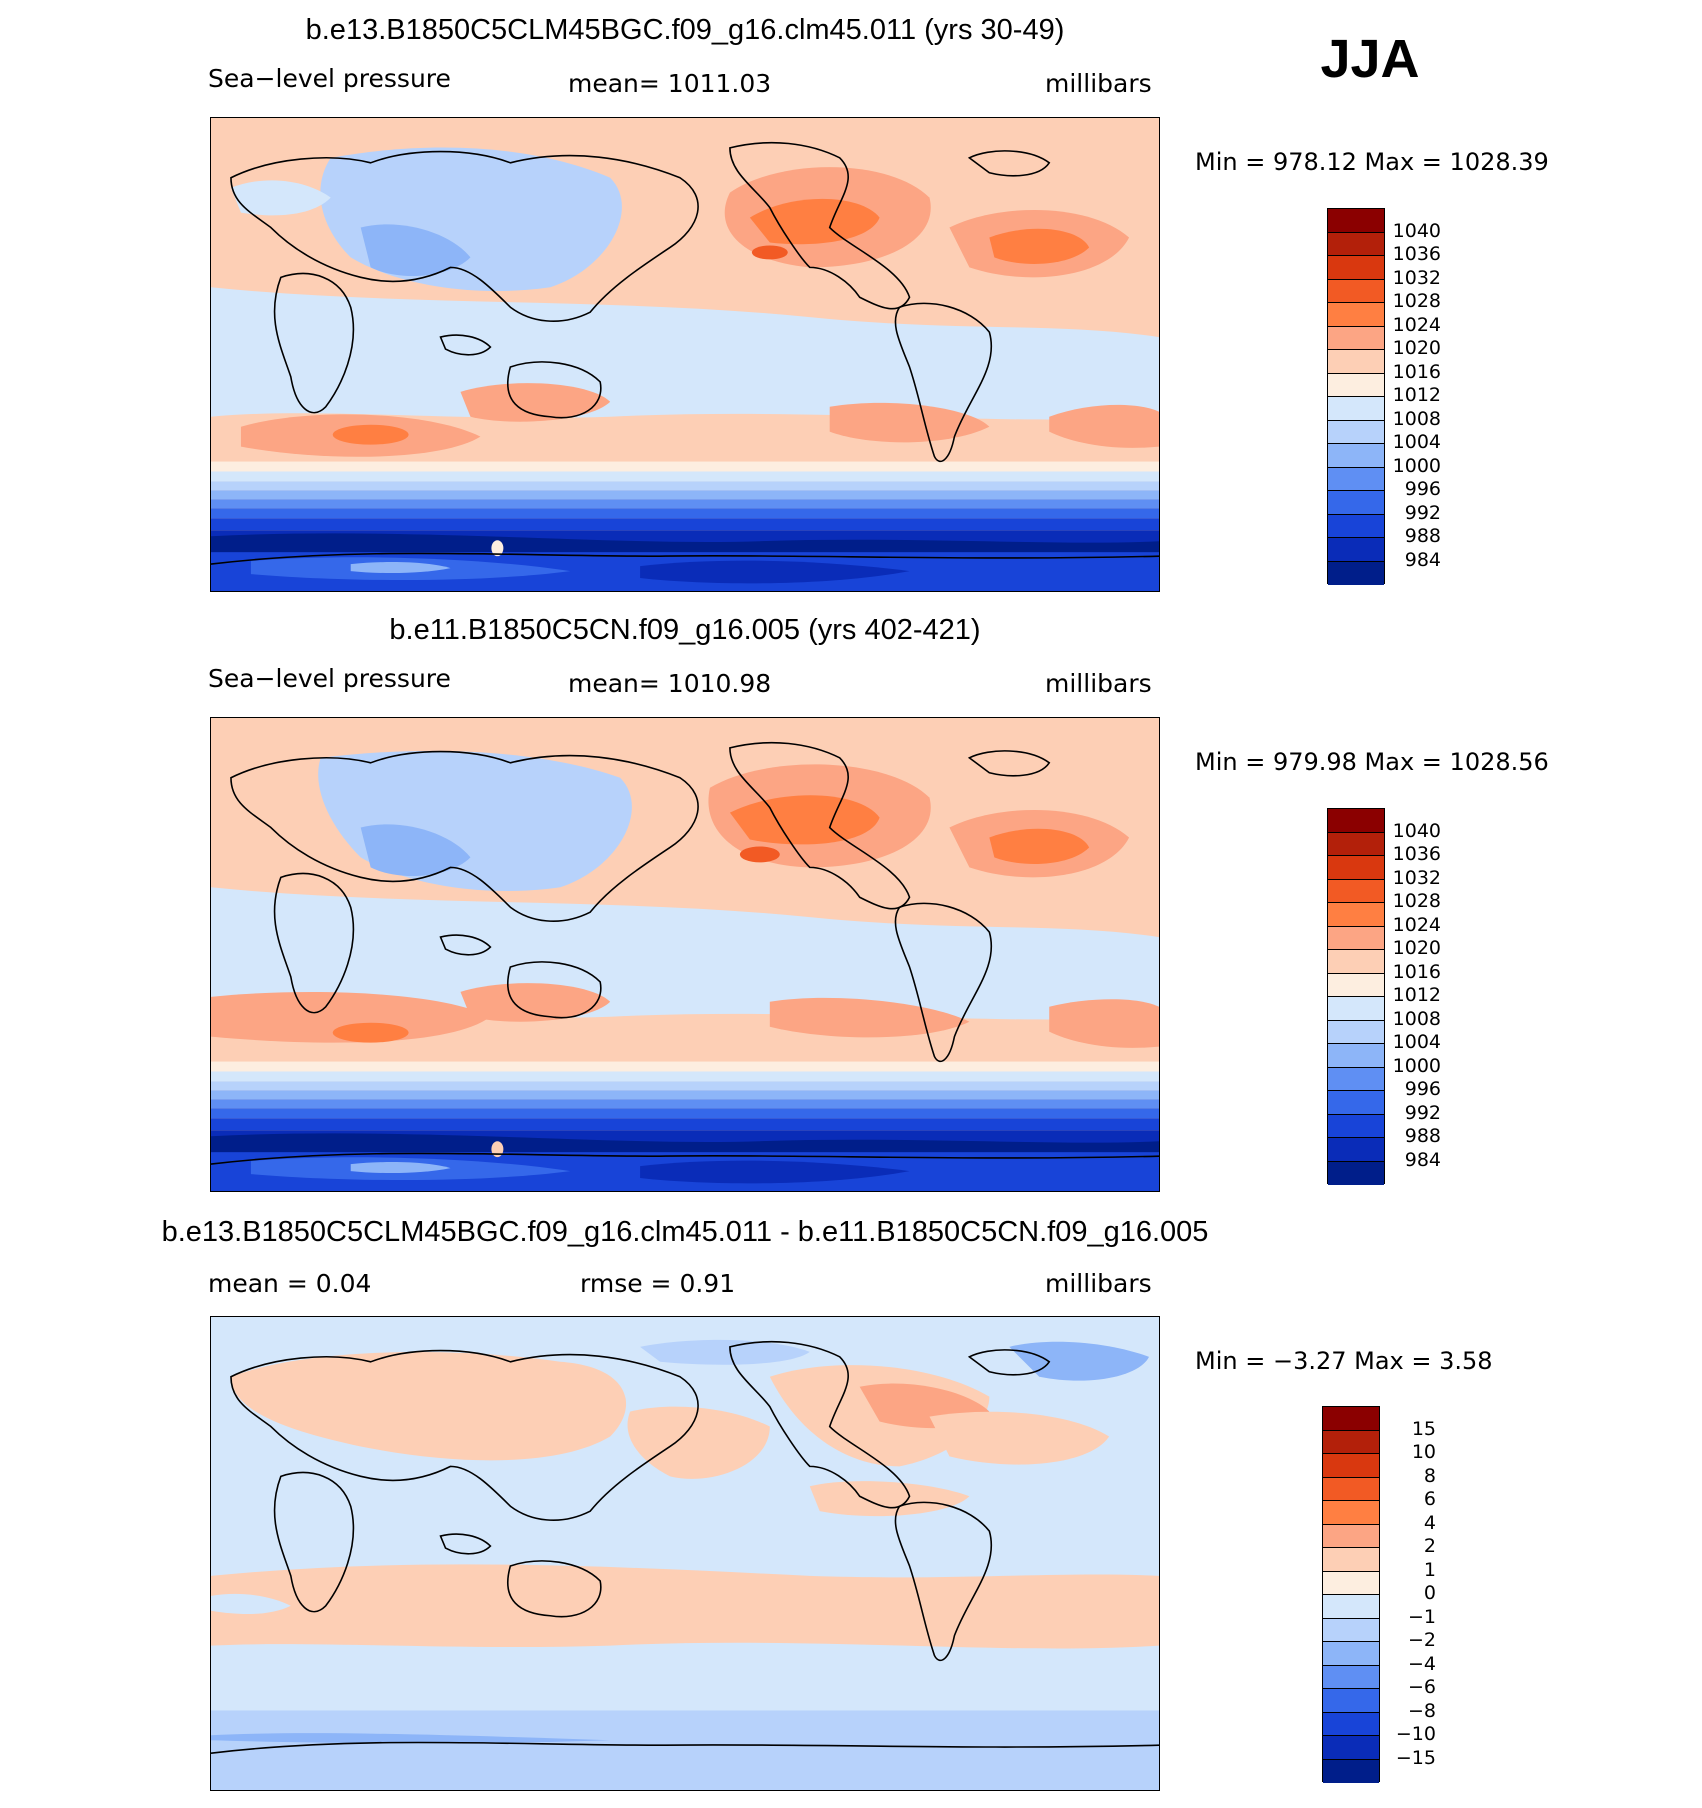  I want to click on colorbar-label: 8, so click(1429, 1475).